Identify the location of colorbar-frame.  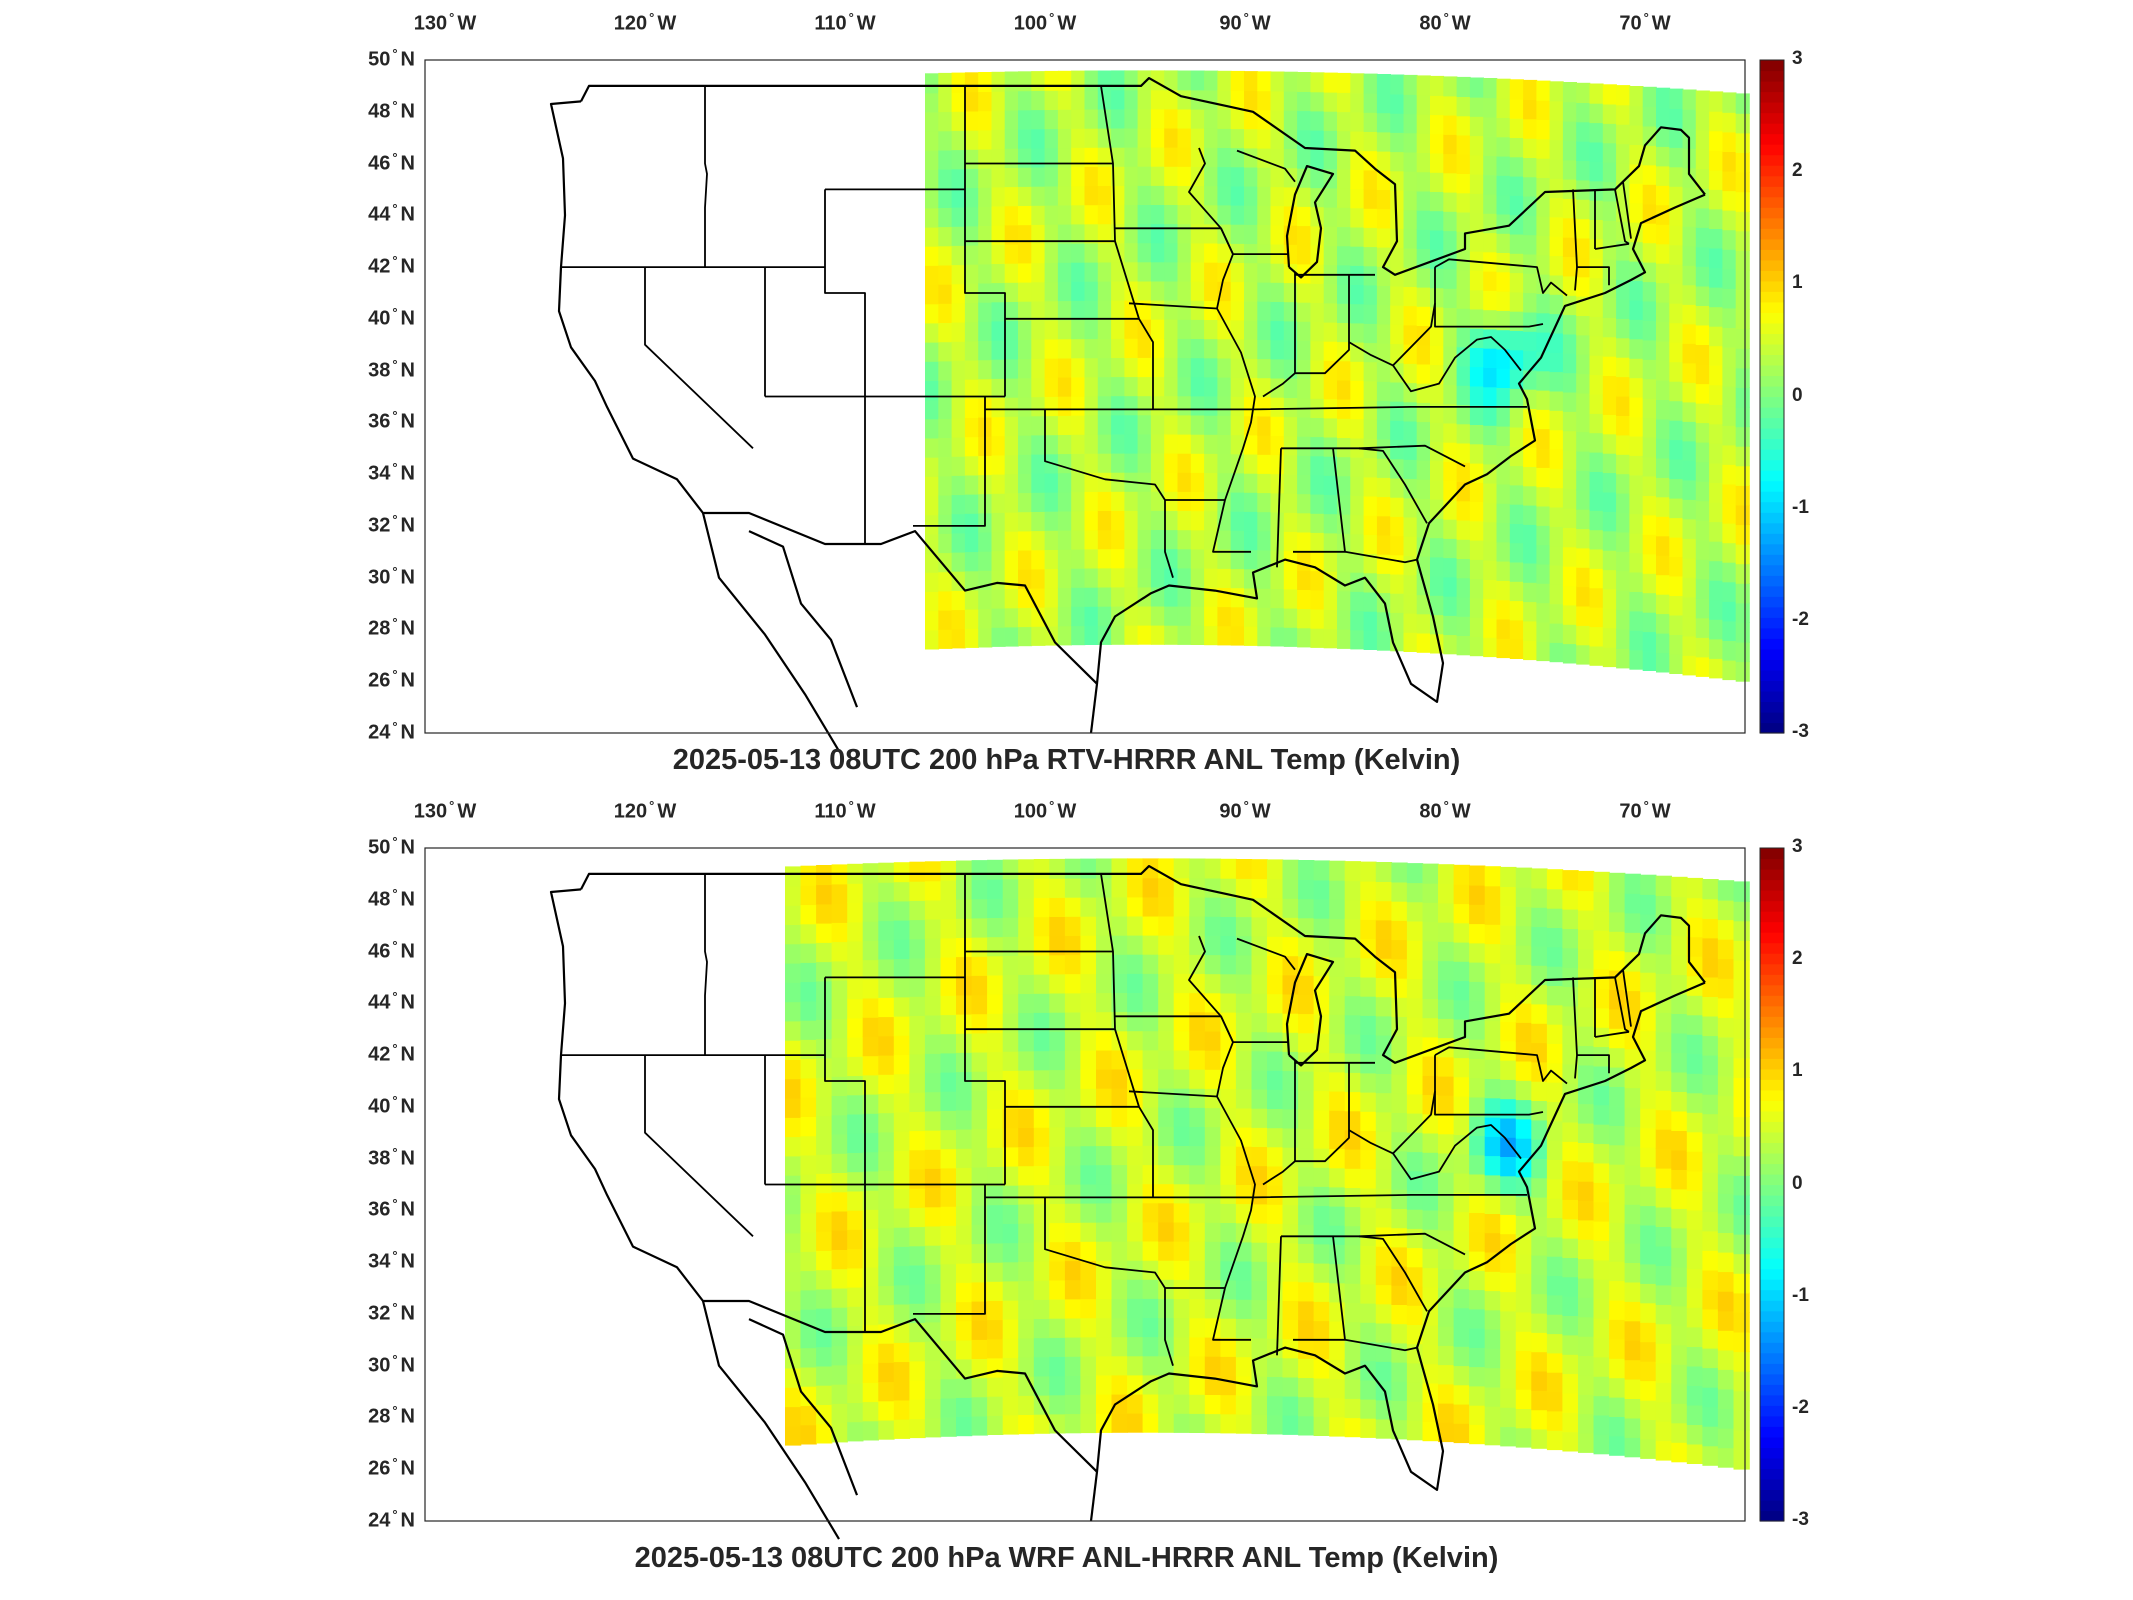
(1772, 1184).